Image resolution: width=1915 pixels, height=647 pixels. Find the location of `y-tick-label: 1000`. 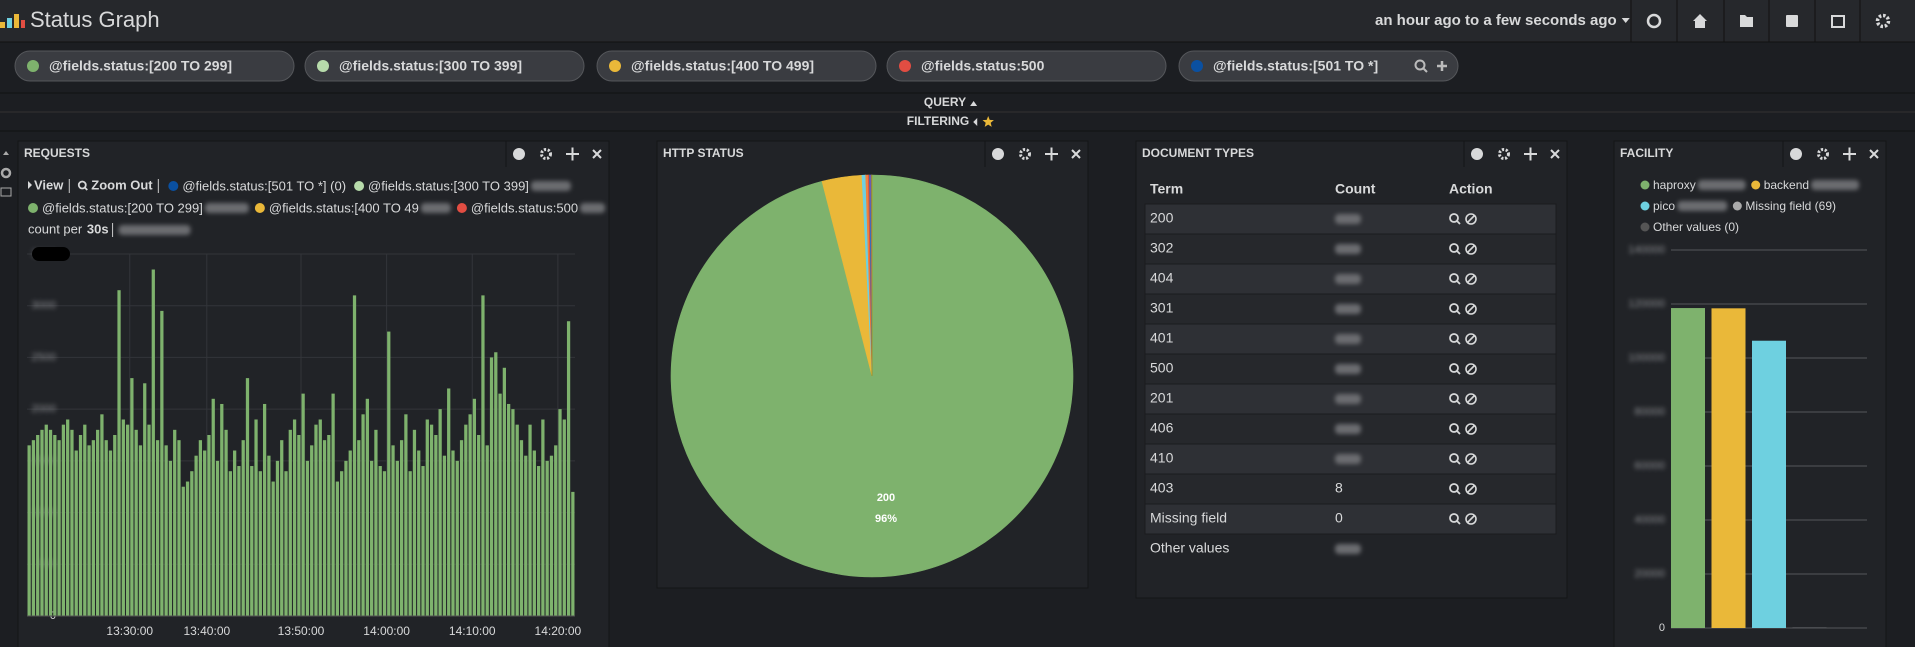

y-tick-label: 1000 is located at coordinates (44, 512).